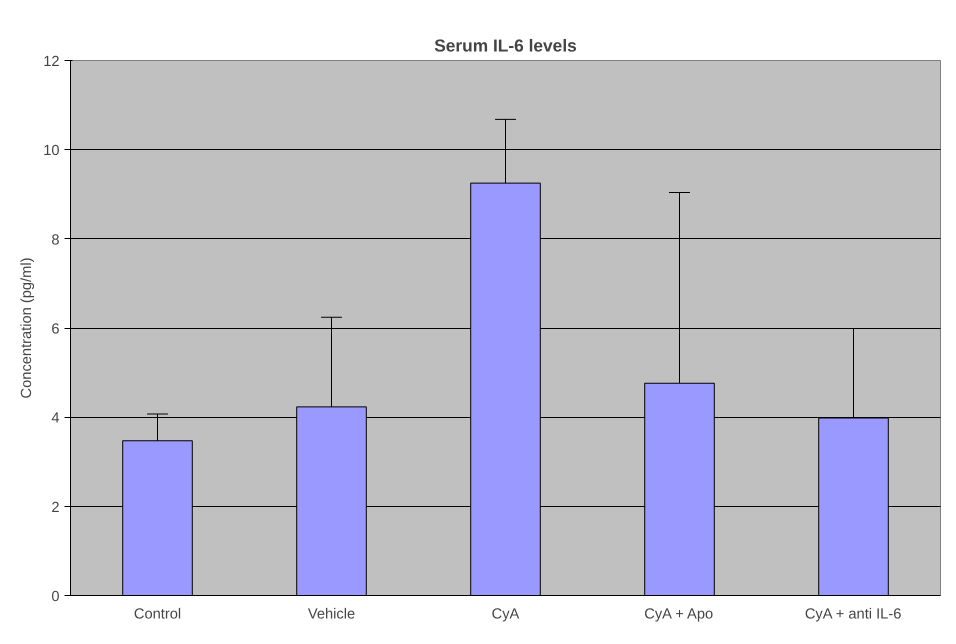  Describe the element at coordinates (505, 46) in the screenshot. I see `chart-title: Serum IL-6 levels` at that location.